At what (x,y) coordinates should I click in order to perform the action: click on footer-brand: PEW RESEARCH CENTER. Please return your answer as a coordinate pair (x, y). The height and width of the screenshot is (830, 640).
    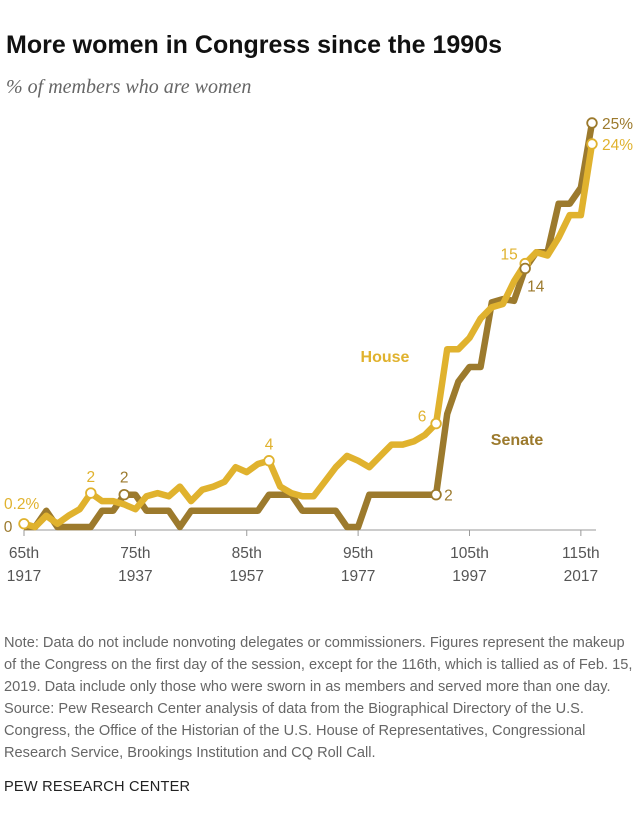
    Looking at the image, I should click on (97, 787).